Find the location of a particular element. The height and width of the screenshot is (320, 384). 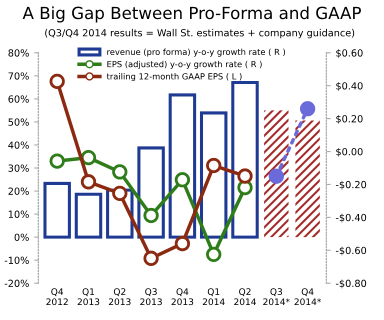

y-tick-label: 40% is located at coordinates (18, 145).